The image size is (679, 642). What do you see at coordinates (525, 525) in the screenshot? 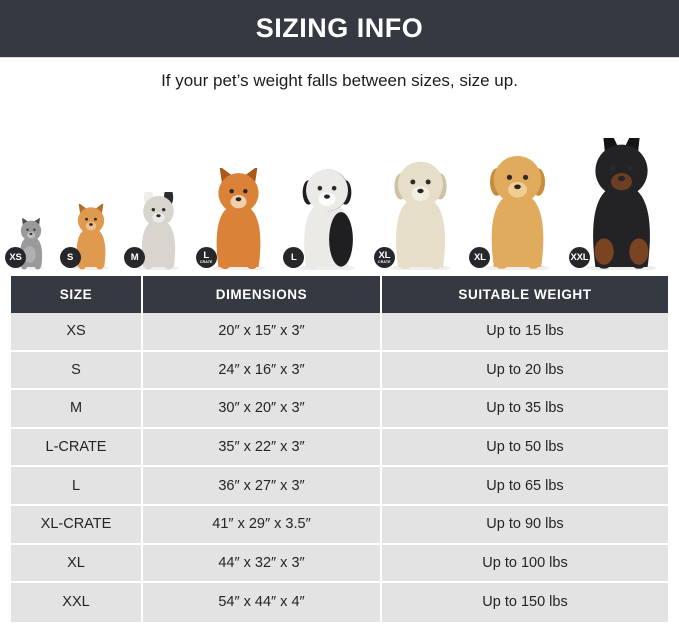
I see `weight-cell: Up to 90 lbs` at bounding box center [525, 525].